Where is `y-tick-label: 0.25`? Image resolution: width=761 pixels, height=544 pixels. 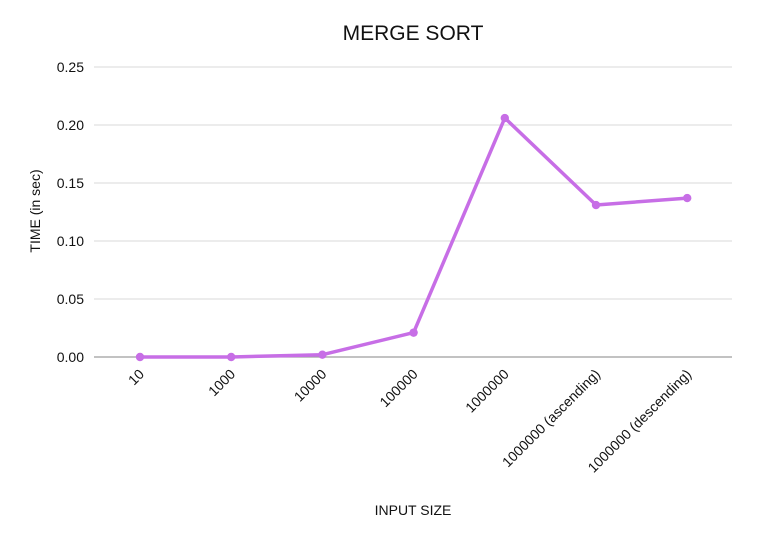 y-tick-label: 0.25 is located at coordinates (70, 67).